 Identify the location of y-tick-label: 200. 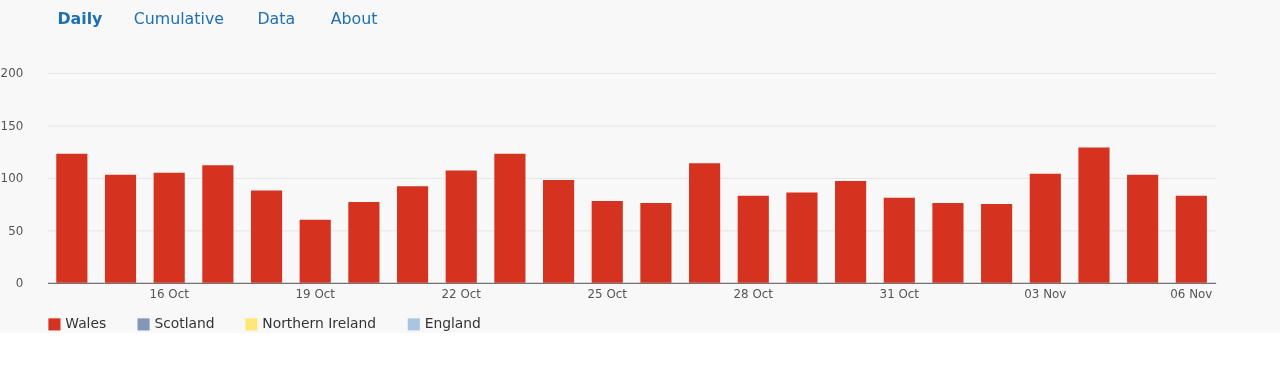
(12, 73).